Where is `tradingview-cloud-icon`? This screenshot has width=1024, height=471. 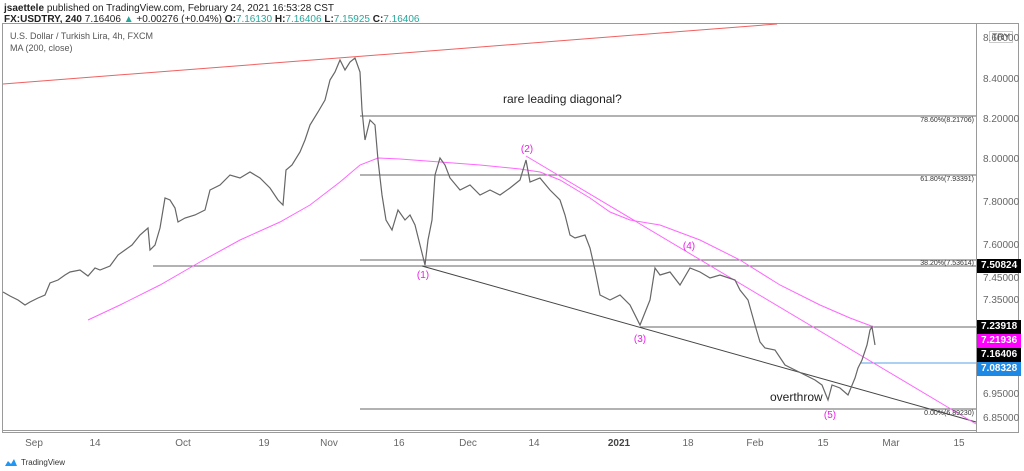 tradingview-cloud-icon is located at coordinates (11, 462).